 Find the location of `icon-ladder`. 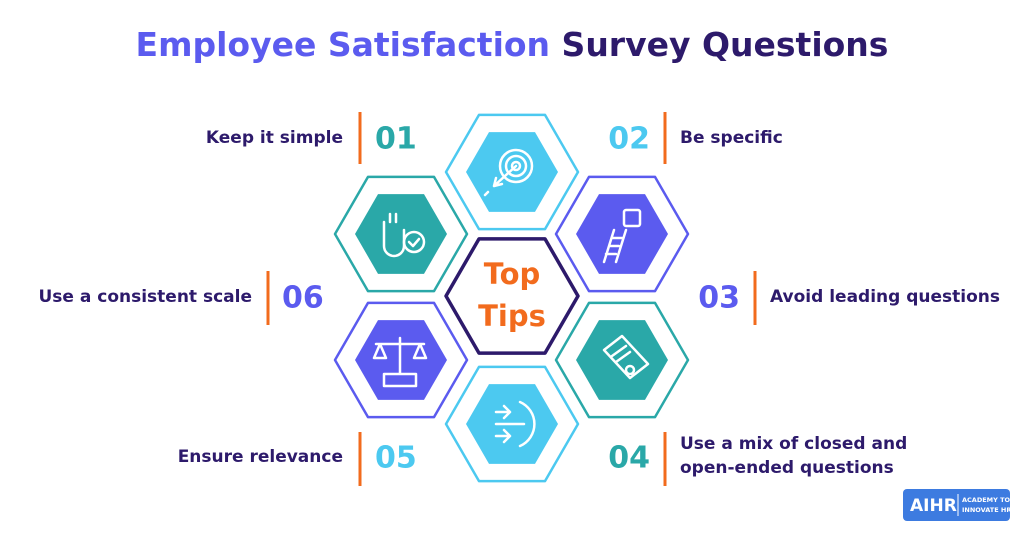

icon-ladder is located at coordinates (622, 236).